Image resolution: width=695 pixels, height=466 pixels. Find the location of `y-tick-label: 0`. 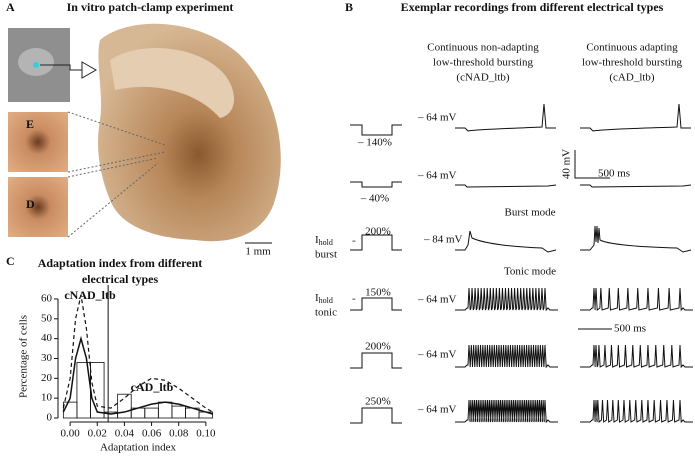

y-tick-label: 0 is located at coordinates (50, 418).